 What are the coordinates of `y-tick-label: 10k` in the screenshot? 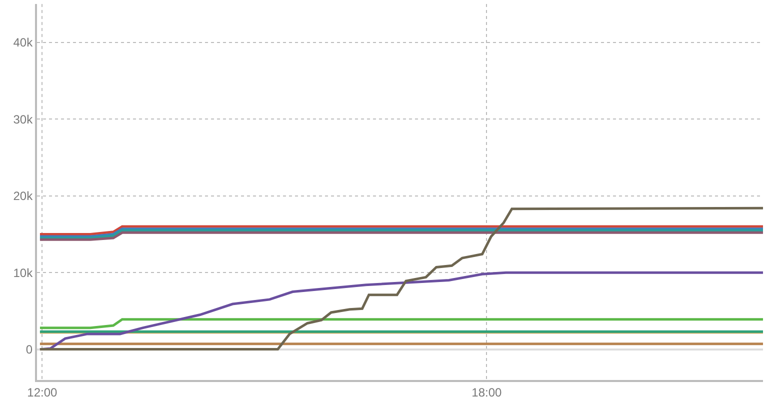 It's located at (23, 273).